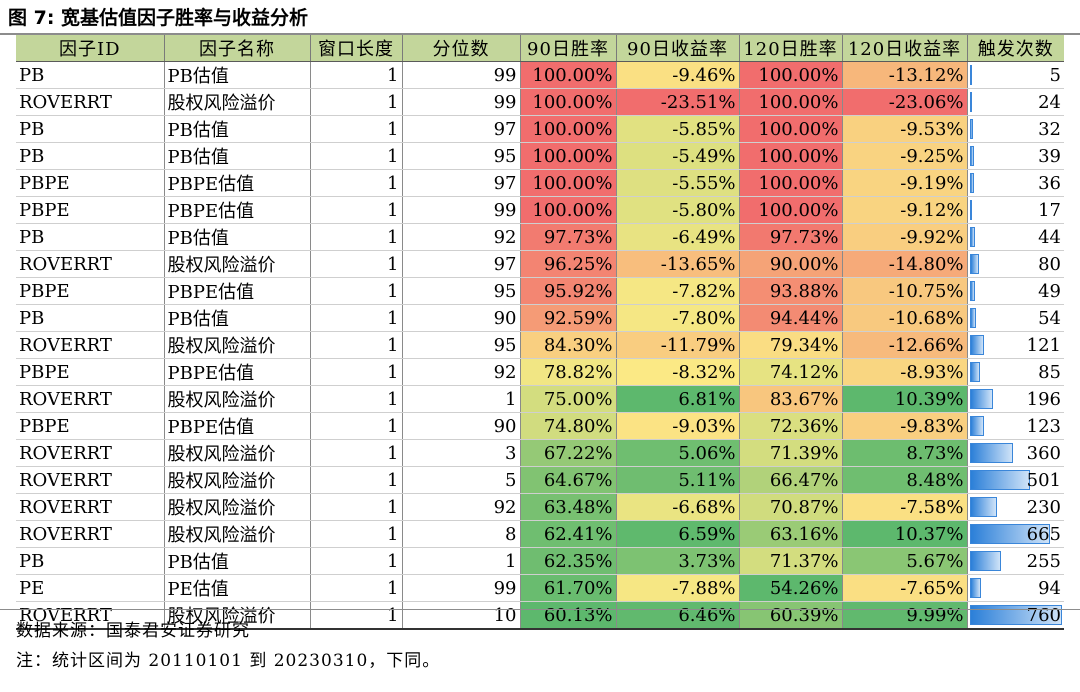  Describe the element at coordinates (568, 399) in the screenshot. I see `cell-win90: 75.00%` at that location.